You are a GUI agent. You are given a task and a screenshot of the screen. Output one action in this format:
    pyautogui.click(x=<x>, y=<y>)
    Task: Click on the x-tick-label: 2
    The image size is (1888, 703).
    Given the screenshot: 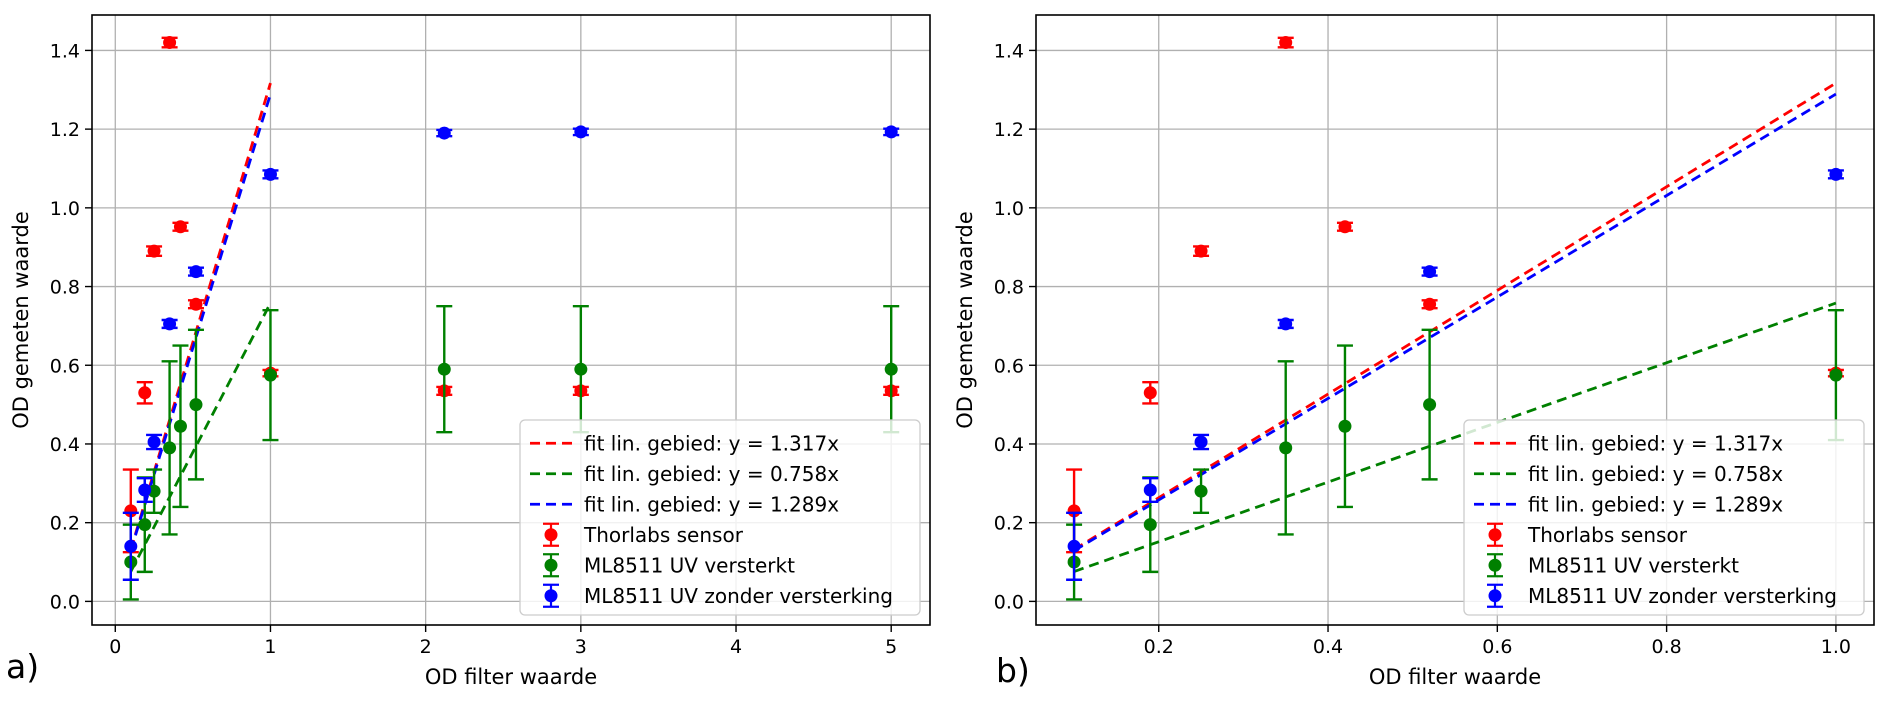 What is the action you would take?
    pyautogui.click(x=426, y=647)
    